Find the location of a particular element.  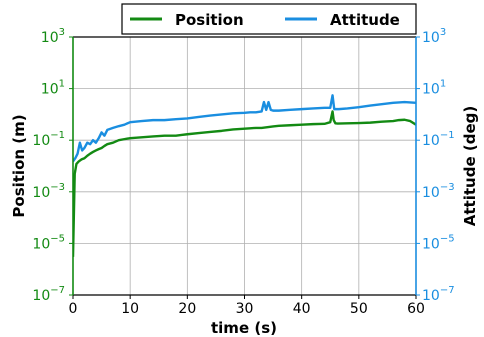

legend-box is located at coordinates (269, 19).